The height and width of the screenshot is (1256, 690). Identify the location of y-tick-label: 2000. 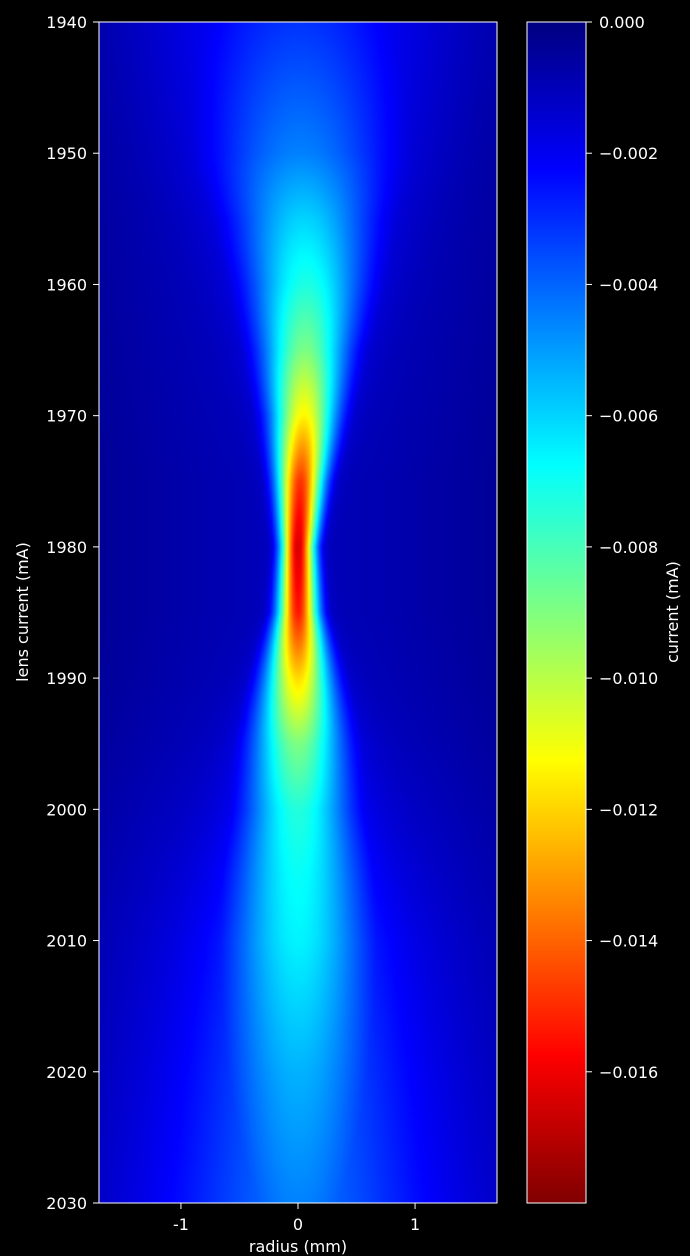
(66, 809).